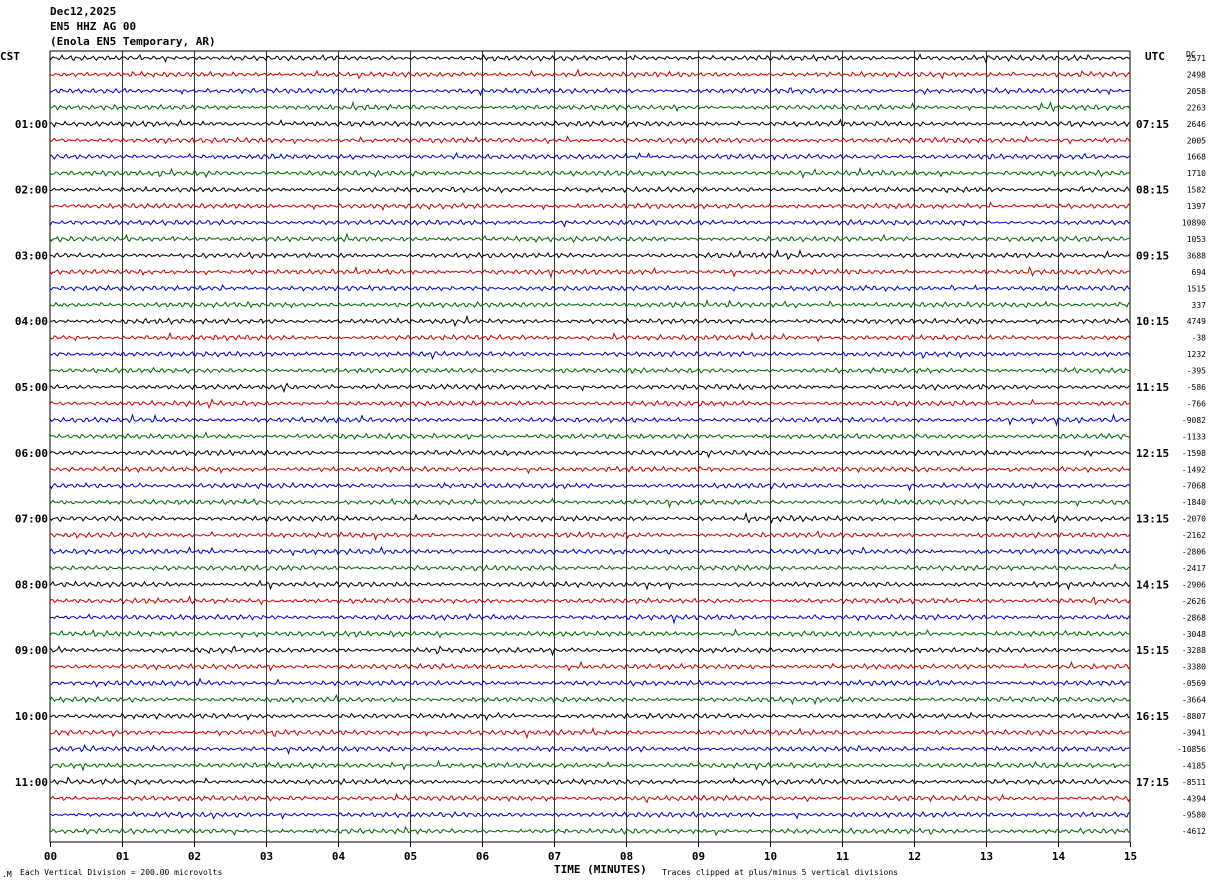  I want to click on dc-offset-value: 2263, so click(1196, 107).